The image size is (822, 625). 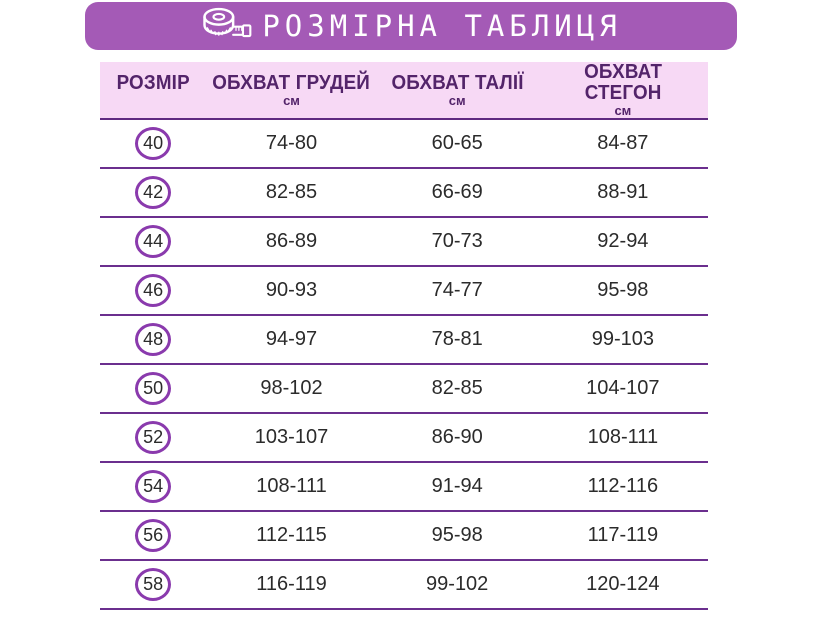 I want to click on size-cell: 56, so click(x=153, y=536).